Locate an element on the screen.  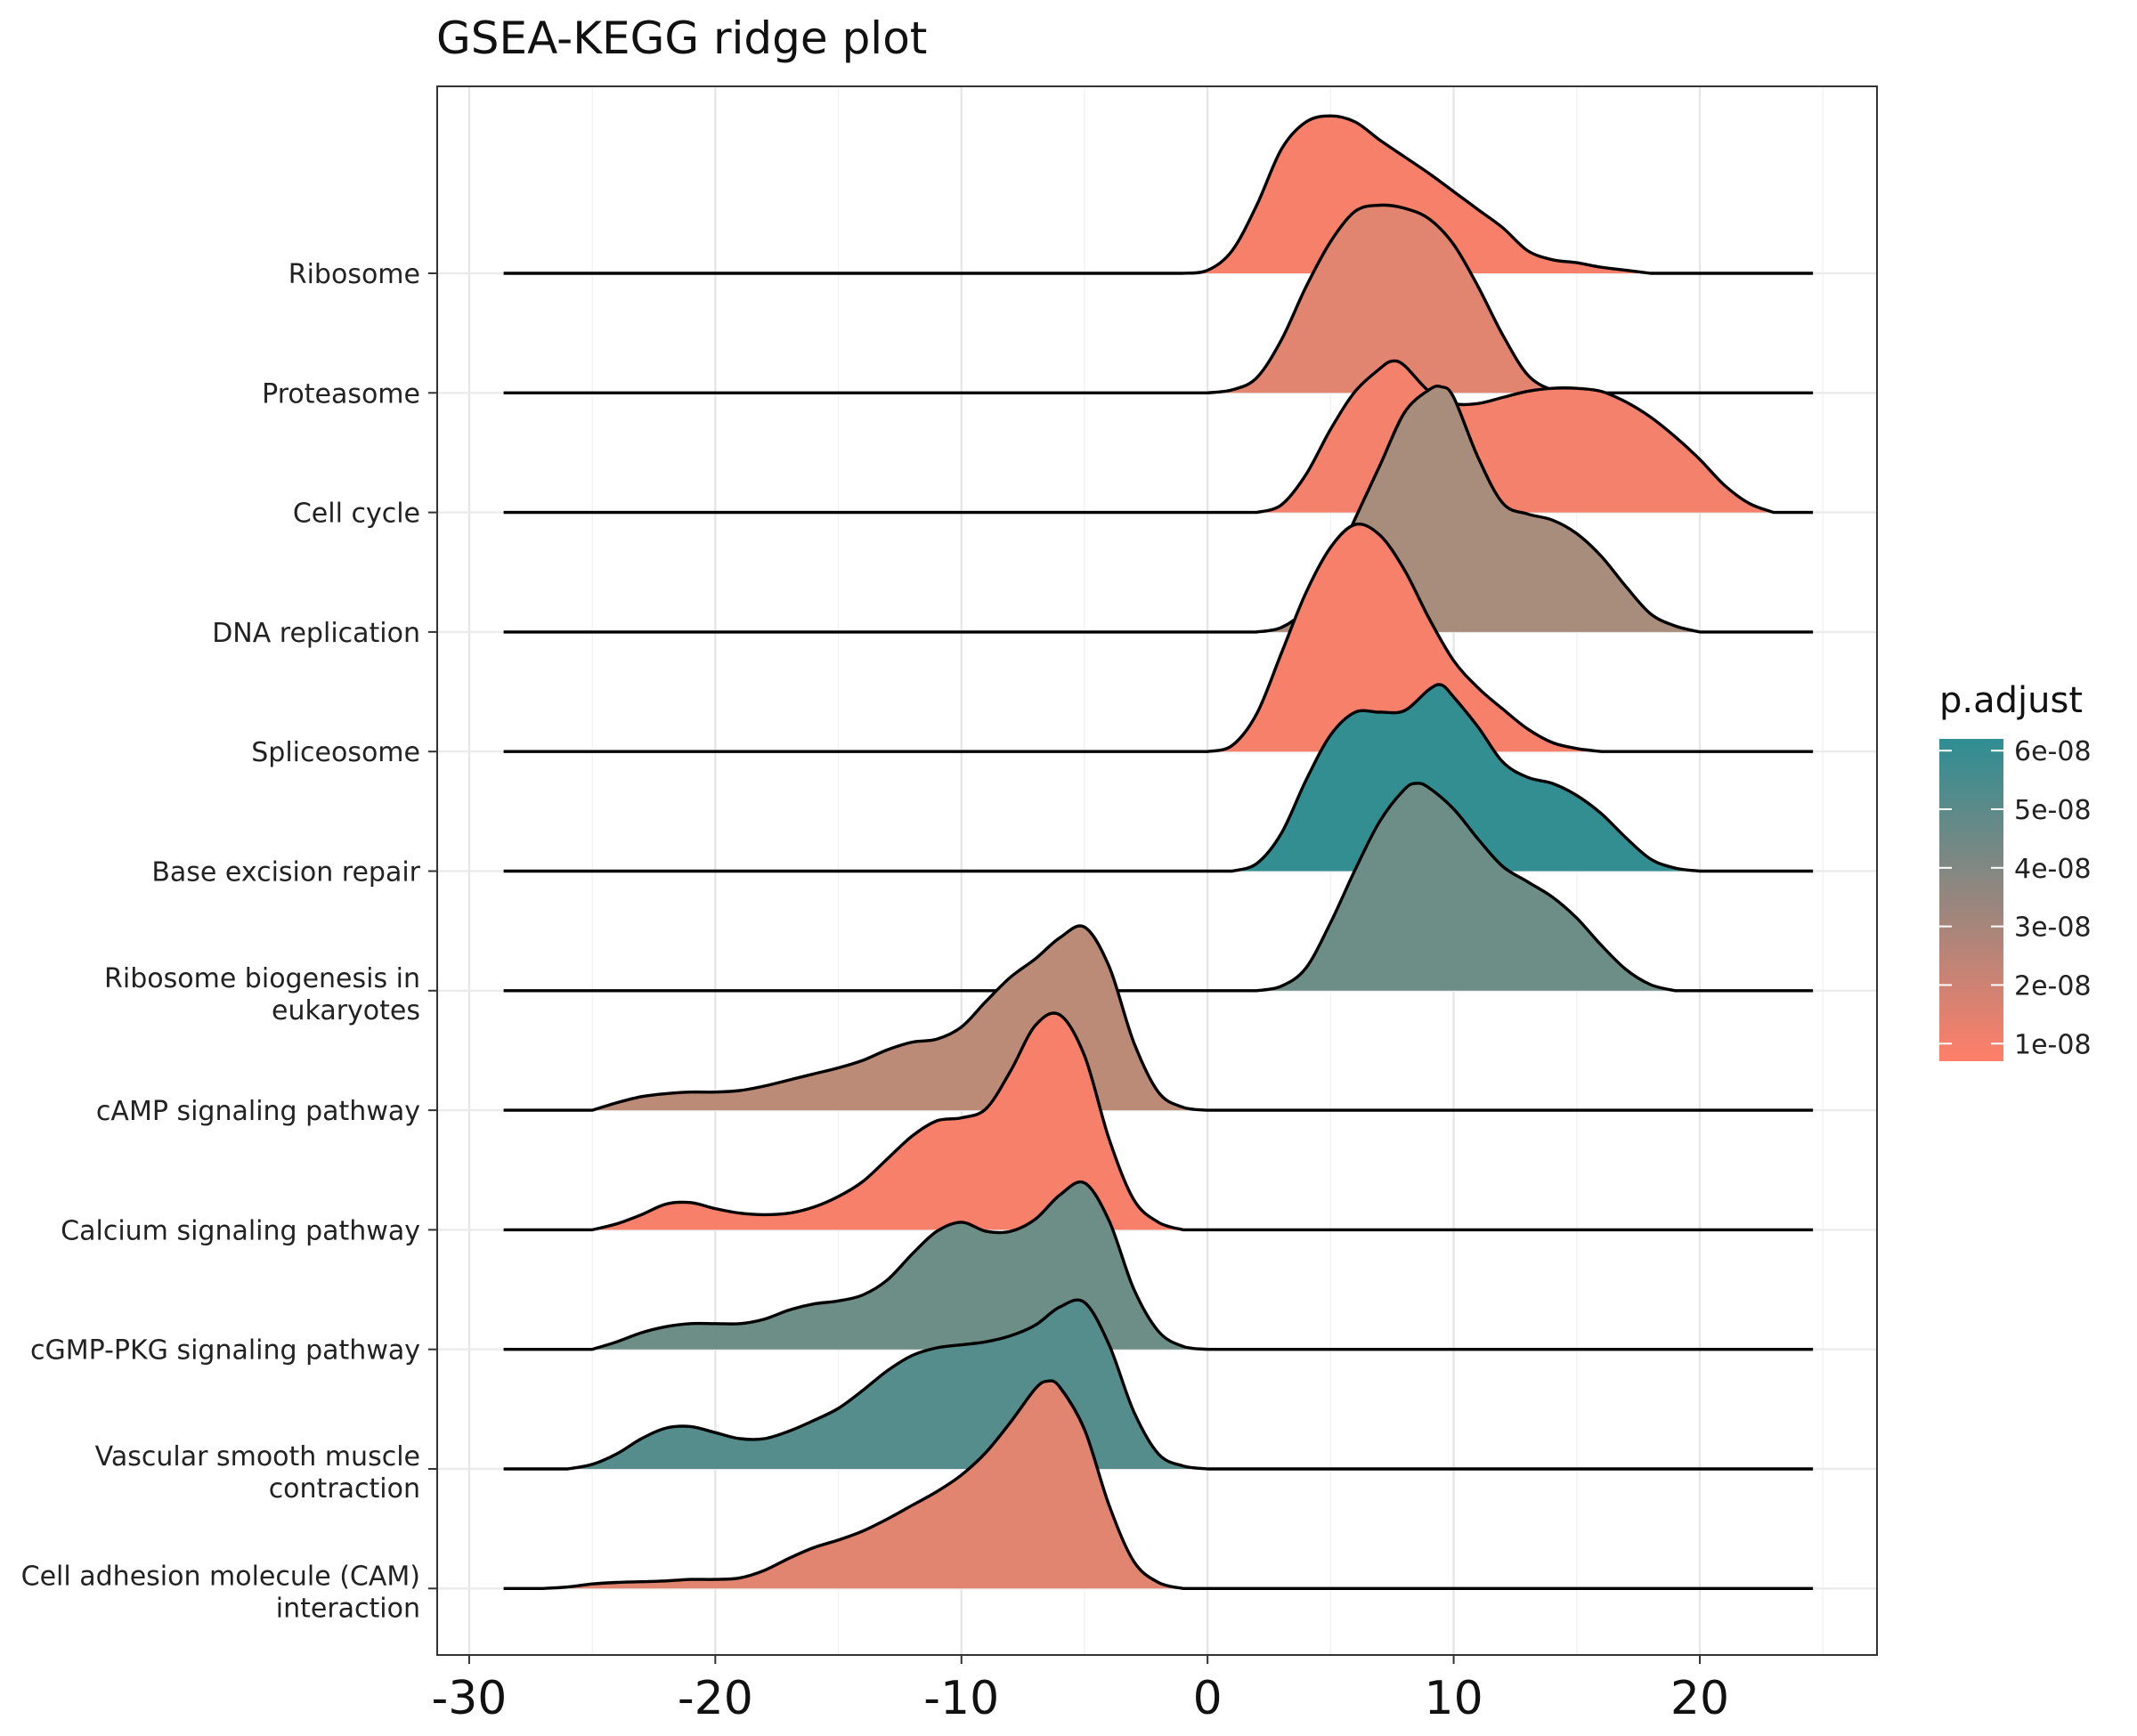
x-tick-label: -30 is located at coordinates (469, 1698).